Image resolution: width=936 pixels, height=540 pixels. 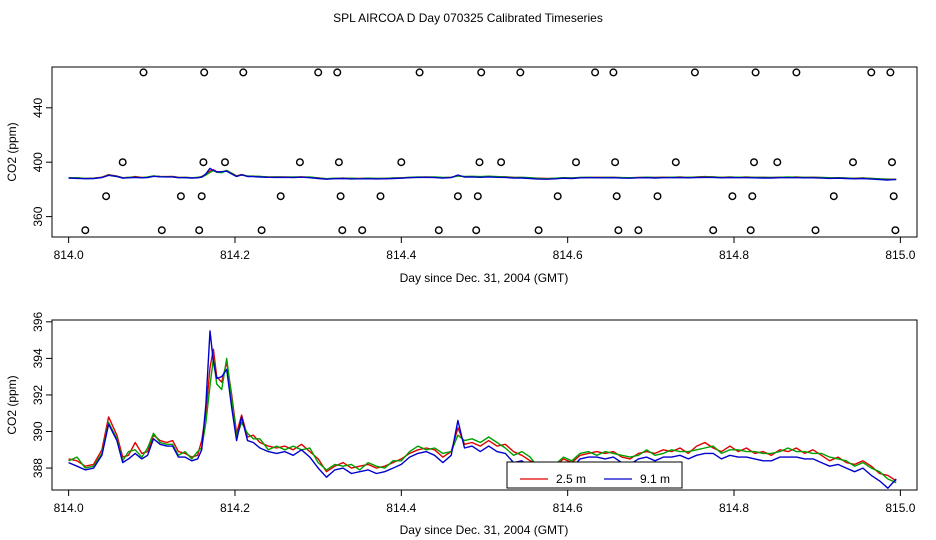 I want to click on top-y-tick-label: 360, so click(x=38, y=216).